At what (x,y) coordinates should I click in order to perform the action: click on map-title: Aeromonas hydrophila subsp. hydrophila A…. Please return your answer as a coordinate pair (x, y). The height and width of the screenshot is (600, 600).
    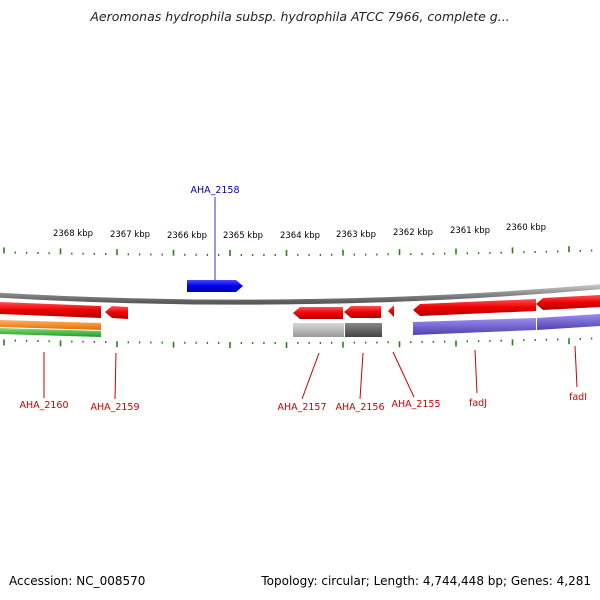
    Looking at the image, I should click on (300, 16).